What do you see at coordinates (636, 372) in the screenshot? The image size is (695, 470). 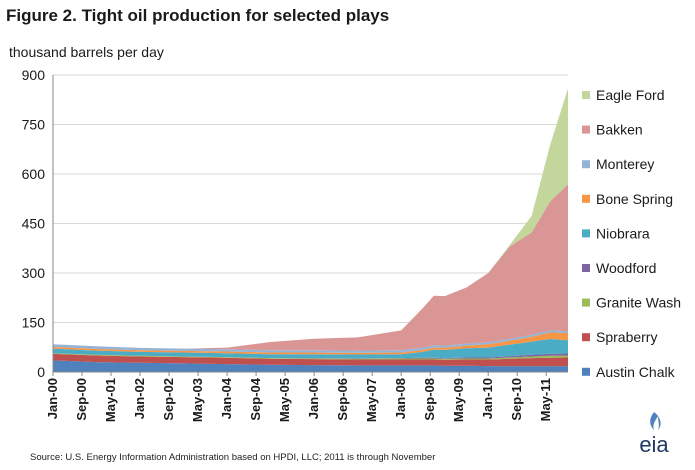 I see `legend-label-austin-chalk: Austin Chalk` at bounding box center [636, 372].